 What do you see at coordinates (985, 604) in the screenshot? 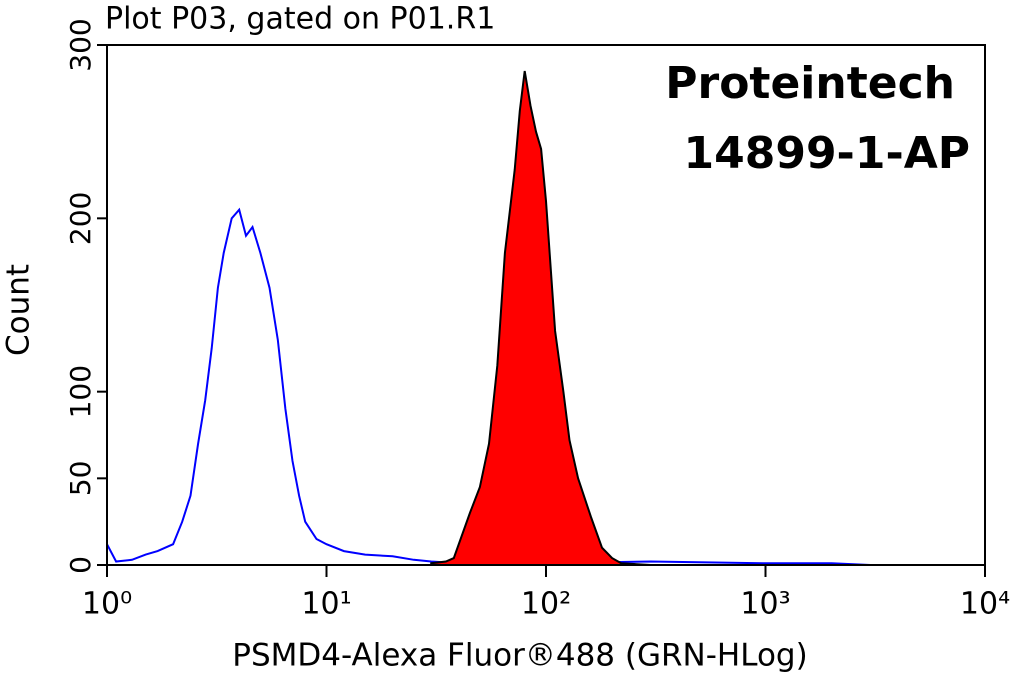
I see `x-tick-label: 10⁴` at bounding box center [985, 604].